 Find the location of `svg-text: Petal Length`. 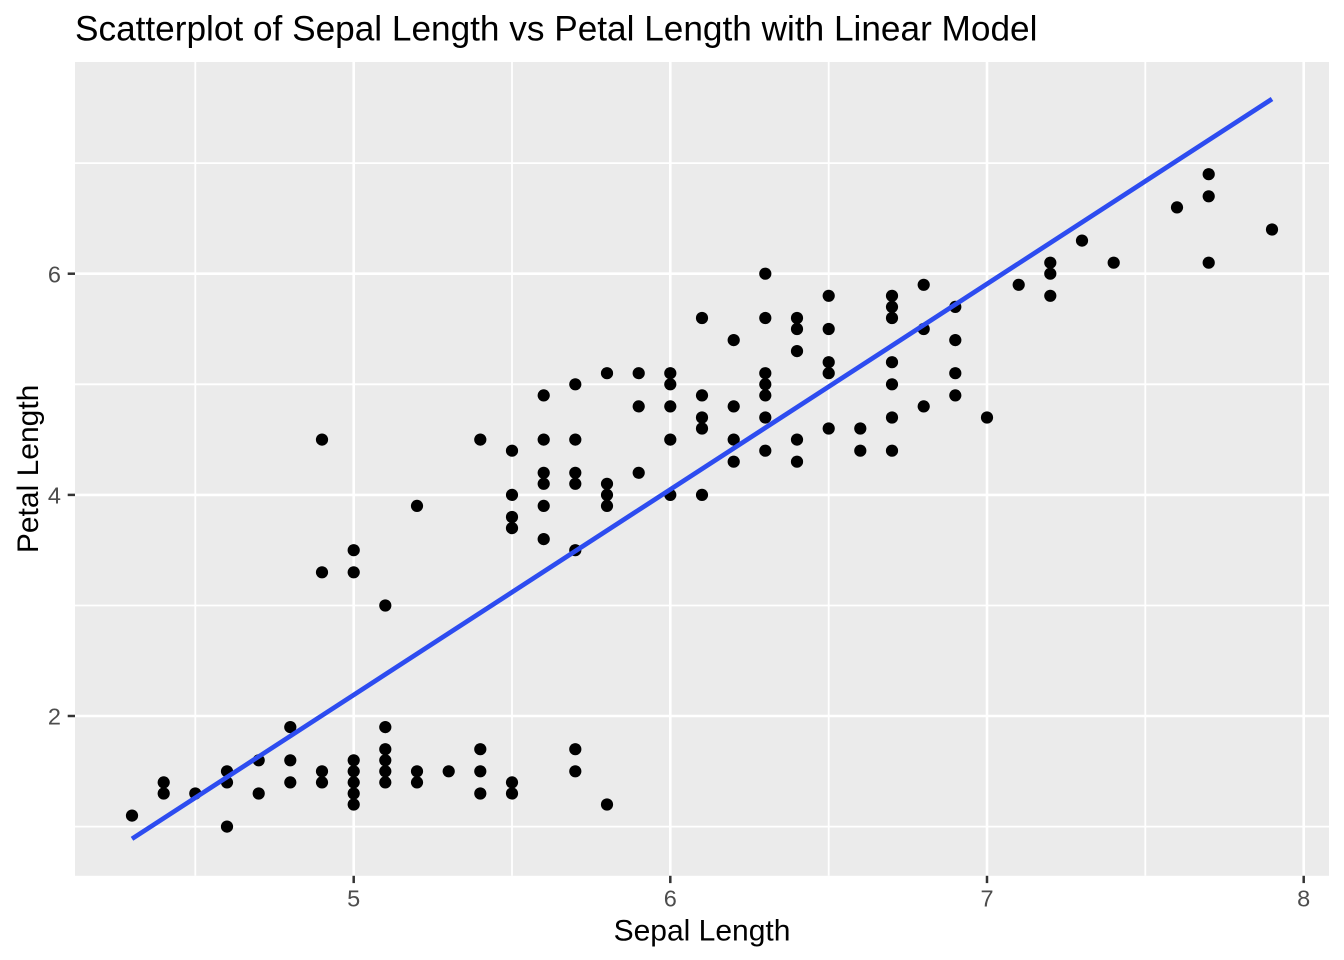

svg-text: Petal Length is located at coordinates (28, 469).